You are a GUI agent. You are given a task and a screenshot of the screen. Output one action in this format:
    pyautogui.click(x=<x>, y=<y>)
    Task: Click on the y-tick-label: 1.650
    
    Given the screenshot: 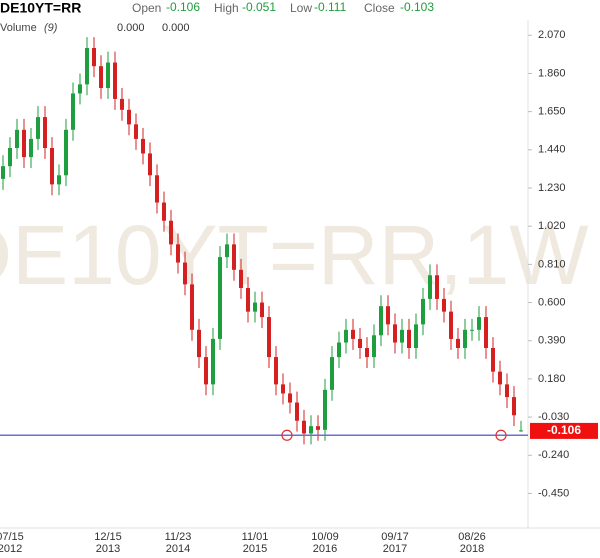 What is the action you would take?
    pyautogui.click(x=552, y=112)
    